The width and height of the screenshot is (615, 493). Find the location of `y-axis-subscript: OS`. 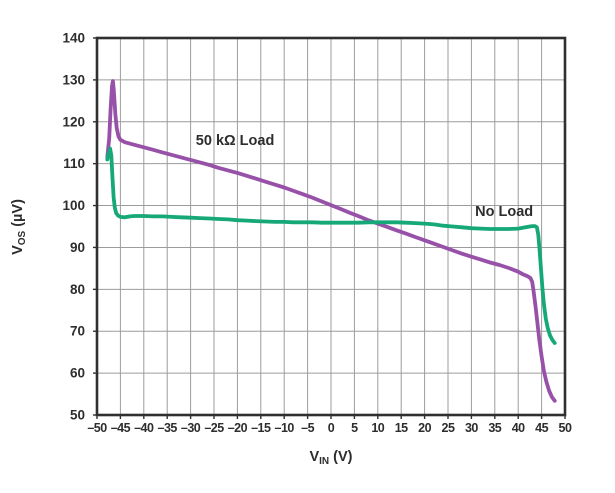

y-axis-subscript: OS is located at coordinates (22, 238).